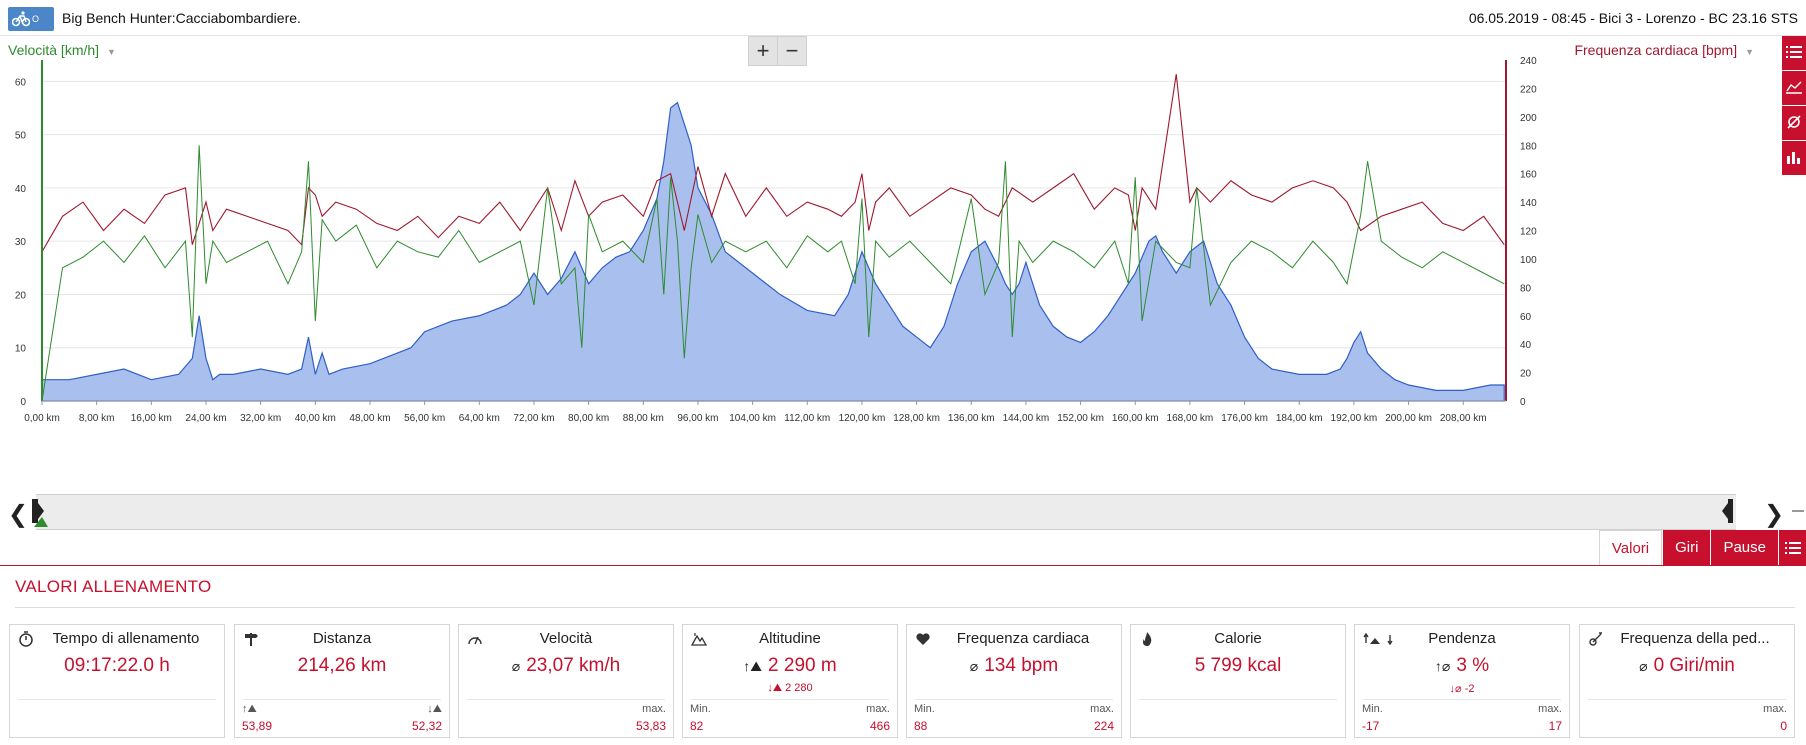 This screenshot has width=1806, height=745. Describe the element at coordinates (1135, 418) in the screenshot. I see `x-tick-label: 160,00 km` at that location.